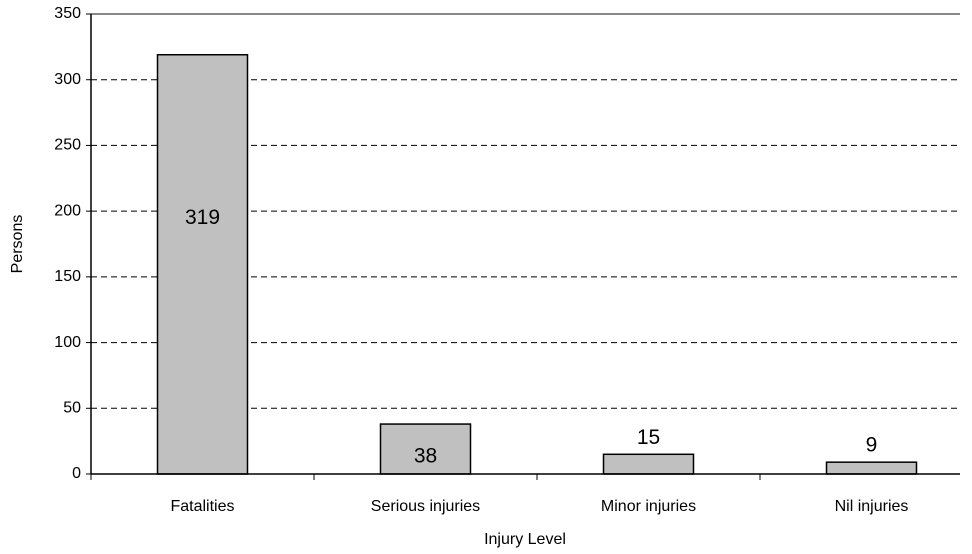 This screenshot has width=972, height=554. Describe the element at coordinates (425, 456) in the screenshot. I see `value-label: 38` at that location.